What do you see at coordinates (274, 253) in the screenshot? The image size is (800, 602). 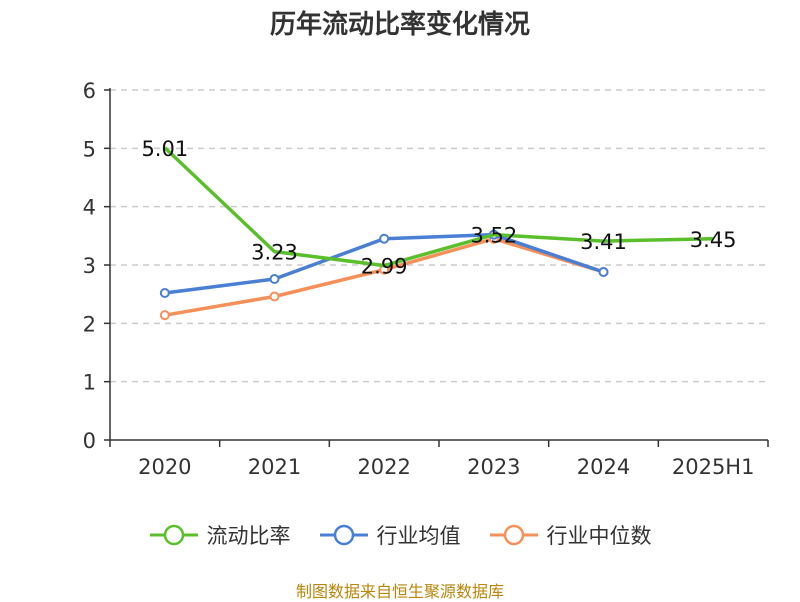 I see `data-label: 3.23` at bounding box center [274, 253].